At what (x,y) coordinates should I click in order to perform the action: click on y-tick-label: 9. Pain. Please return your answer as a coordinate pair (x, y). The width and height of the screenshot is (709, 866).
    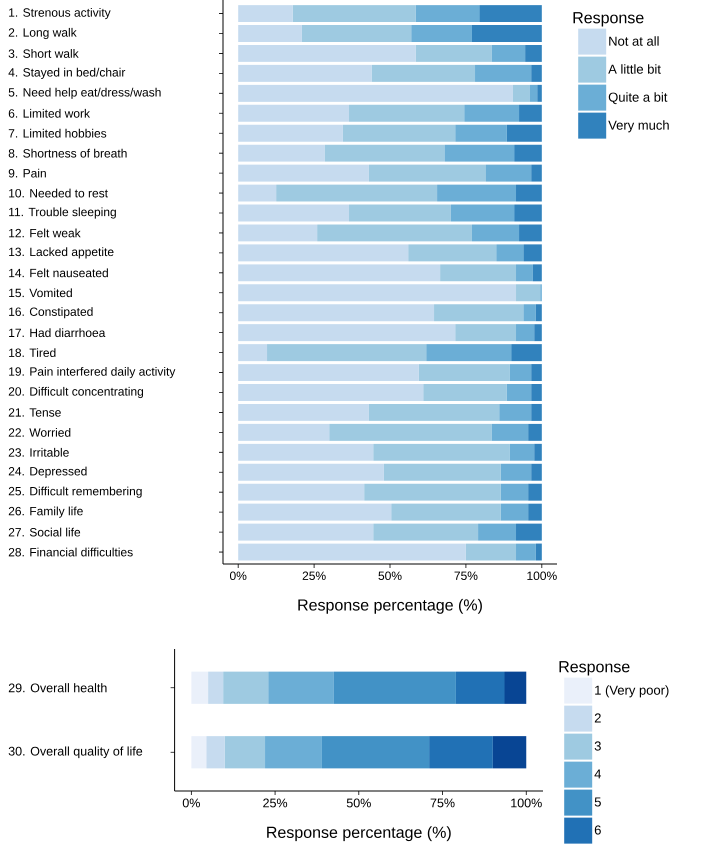
    Looking at the image, I should click on (27, 173).